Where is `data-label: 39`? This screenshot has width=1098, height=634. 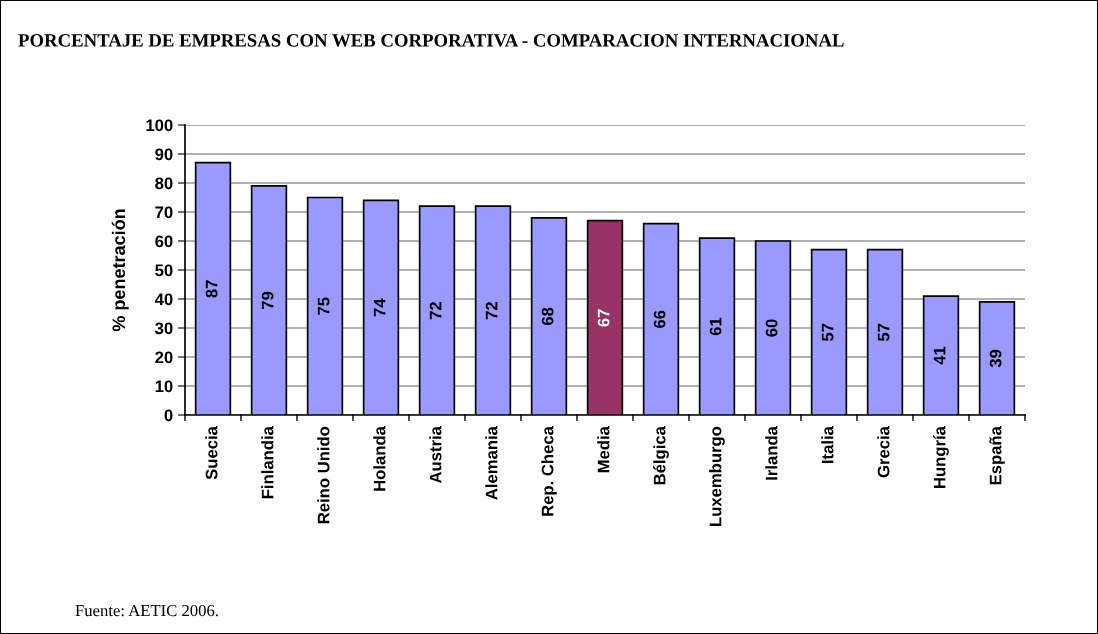 data-label: 39 is located at coordinates (995, 358).